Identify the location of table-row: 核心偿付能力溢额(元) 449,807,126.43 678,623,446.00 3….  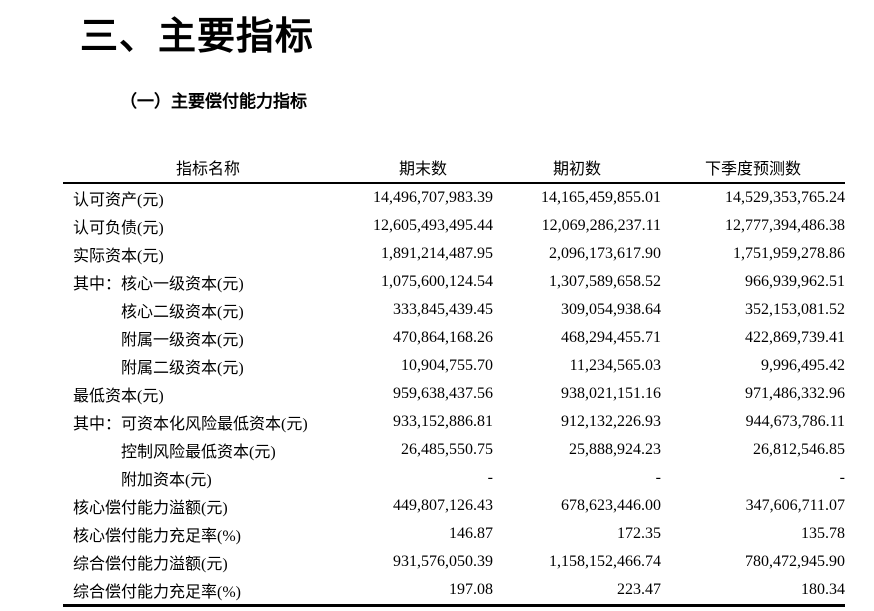
(454, 506).